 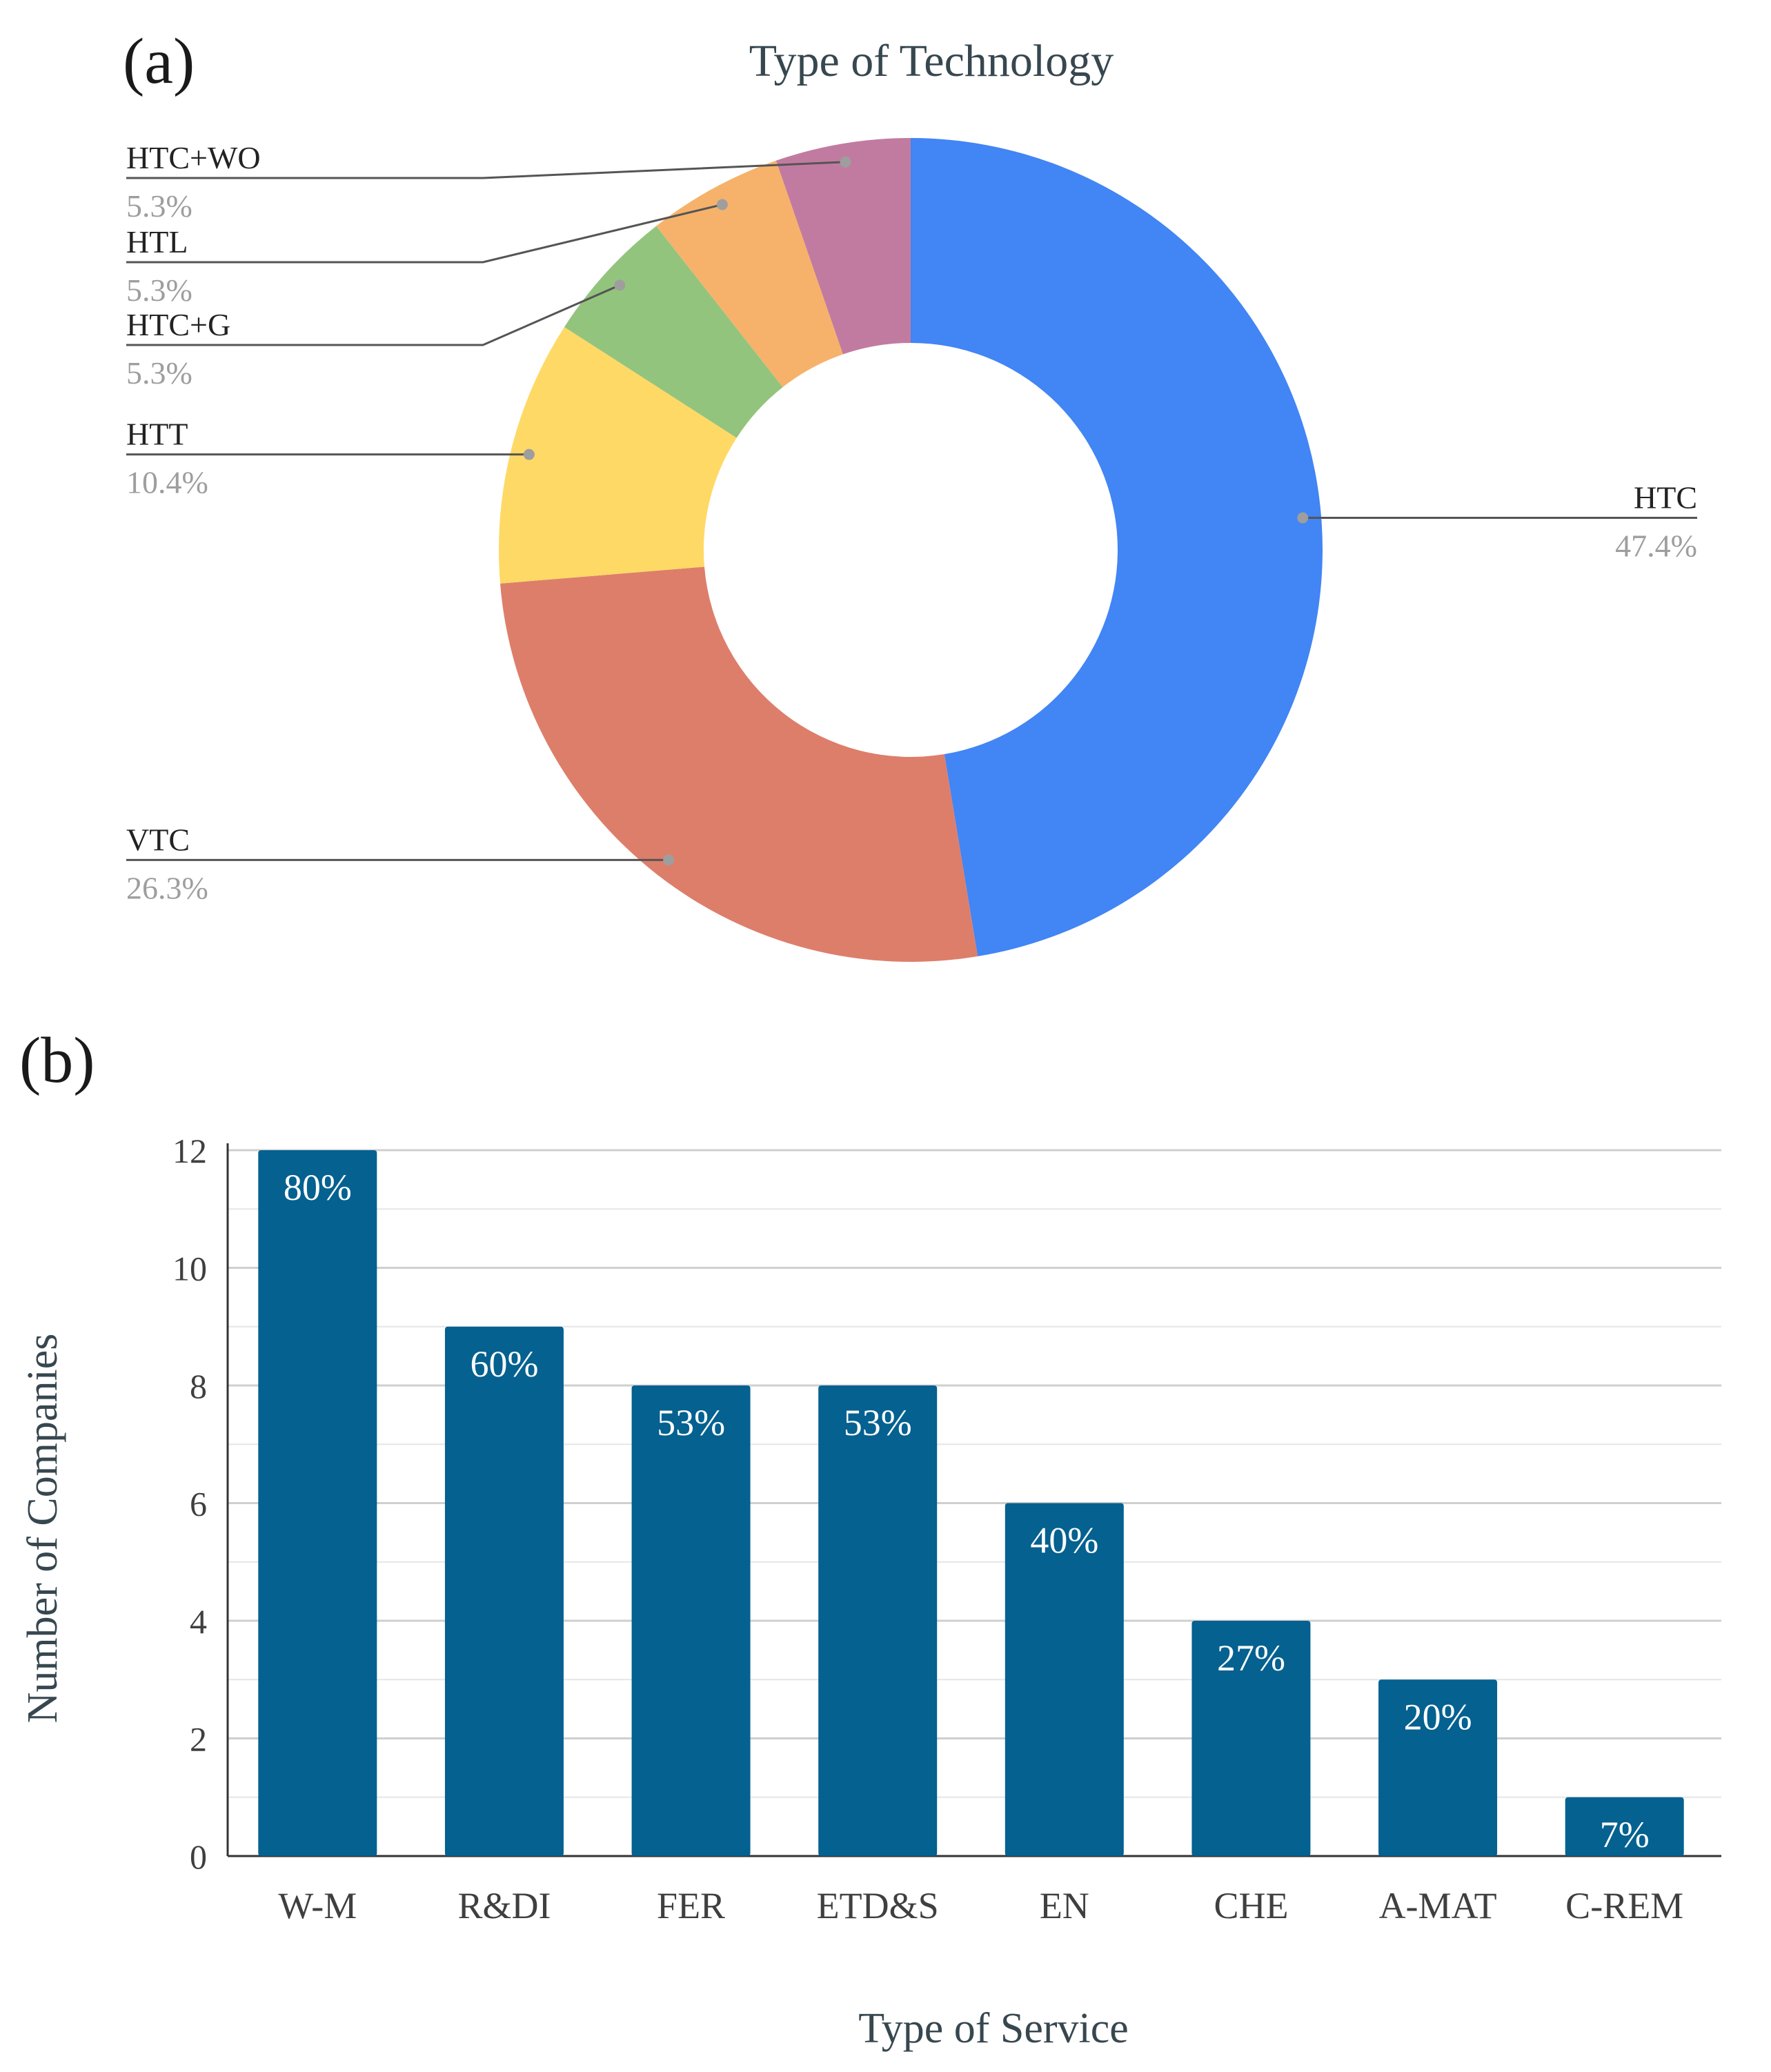 What do you see at coordinates (1438, 1905) in the screenshot?
I see `x-tick-label: A-MAT` at bounding box center [1438, 1905].